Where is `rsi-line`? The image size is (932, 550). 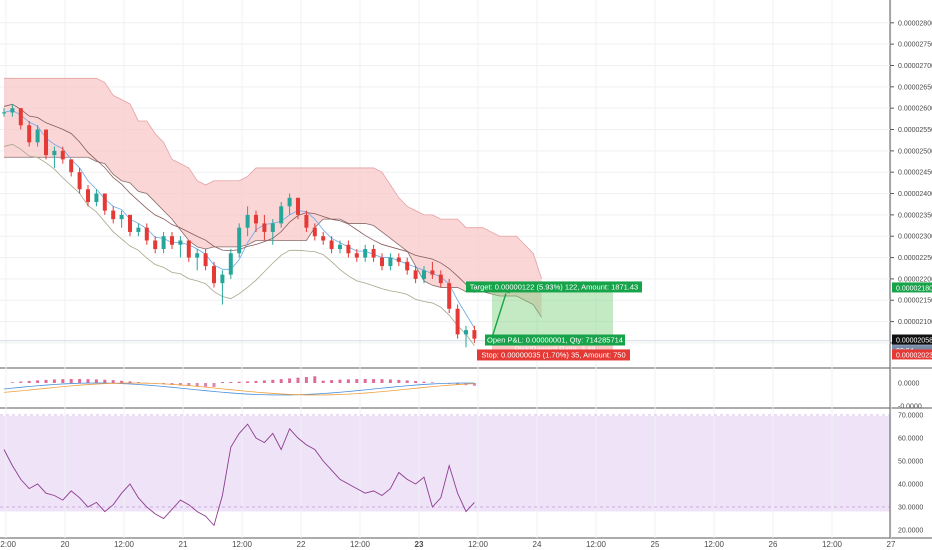 rsi-line is located at coordinates (239, 475).